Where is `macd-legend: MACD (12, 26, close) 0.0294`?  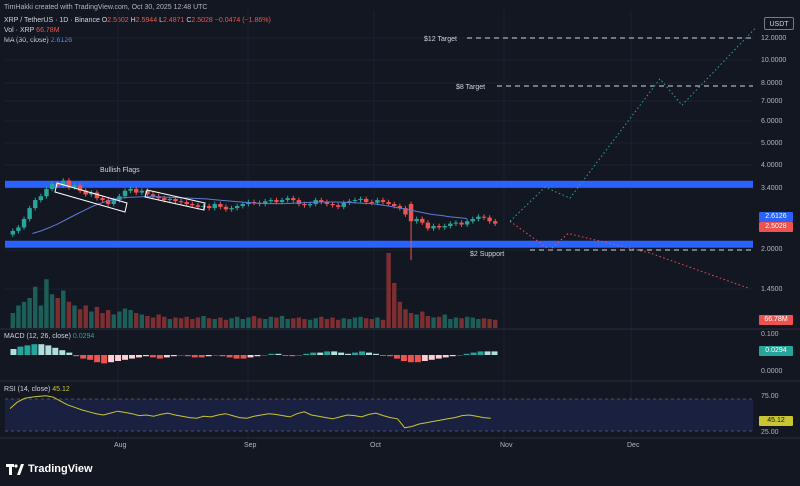 macd-legend: MACD (12, 26, close) 0.0294 is located at coordinates (49, 336).